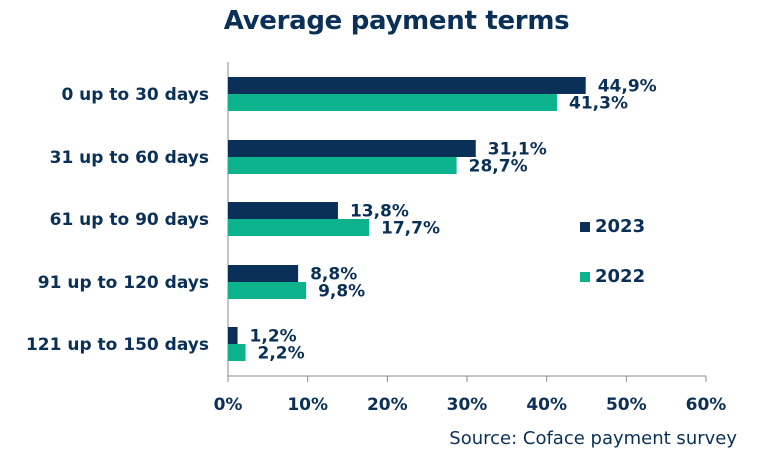 This screenshot has height=473, width=763. What do you see at coordinates (307, 405) in the screenshot?
I see `x-tick-label: 10%` at bounding box center [307, 405].